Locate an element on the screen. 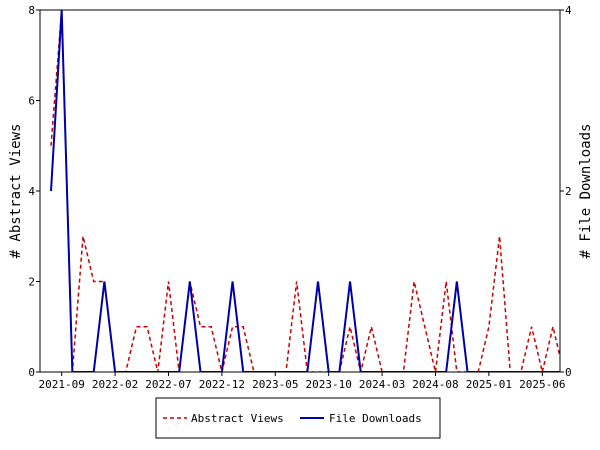 Image resolution: width=600 pixels, height=450 pixels. right-tick-label: 0 is located at coordinates (568, 372).